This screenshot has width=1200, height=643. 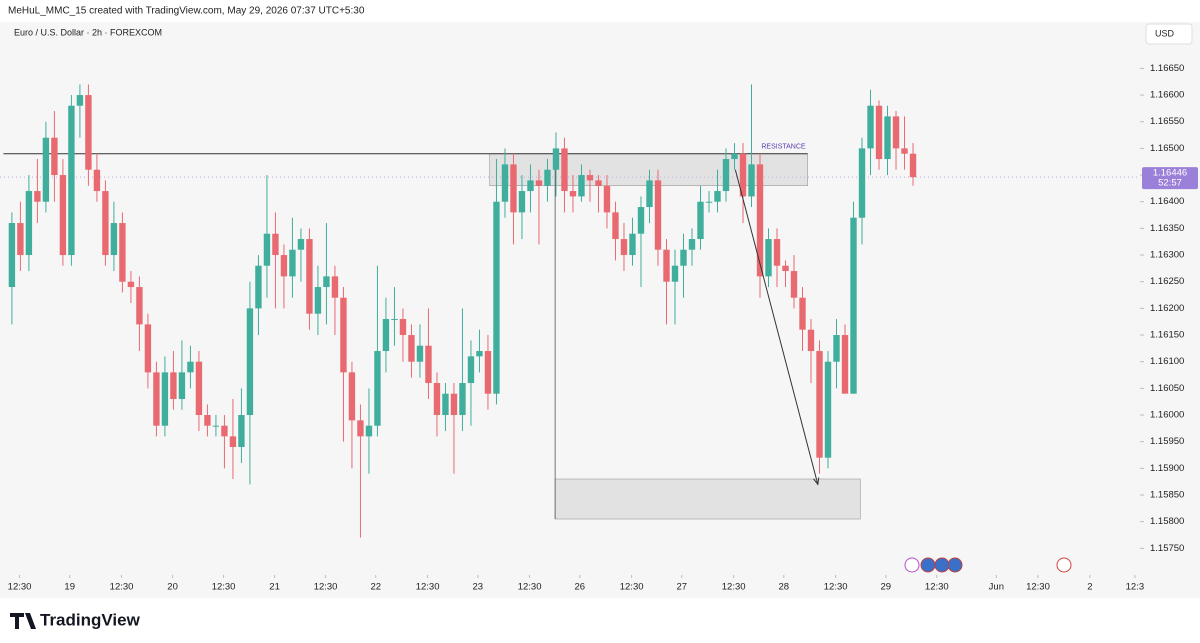 What do you see at coordinates (707, 499) in the screenshot?
I see `zone` at bounding box center [707, 499].